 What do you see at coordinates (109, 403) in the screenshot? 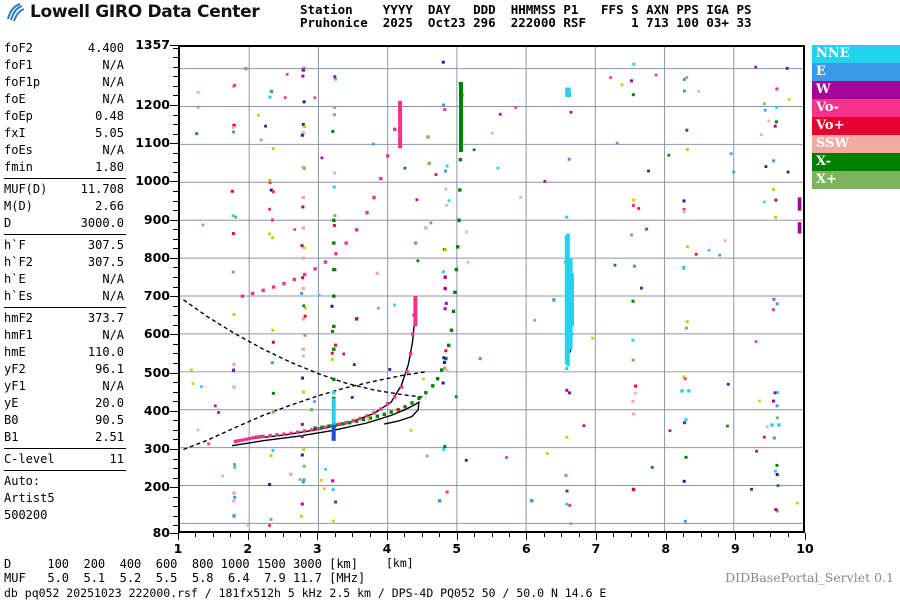
I see `param-value: 20.0` at bounding box center [109, 403].